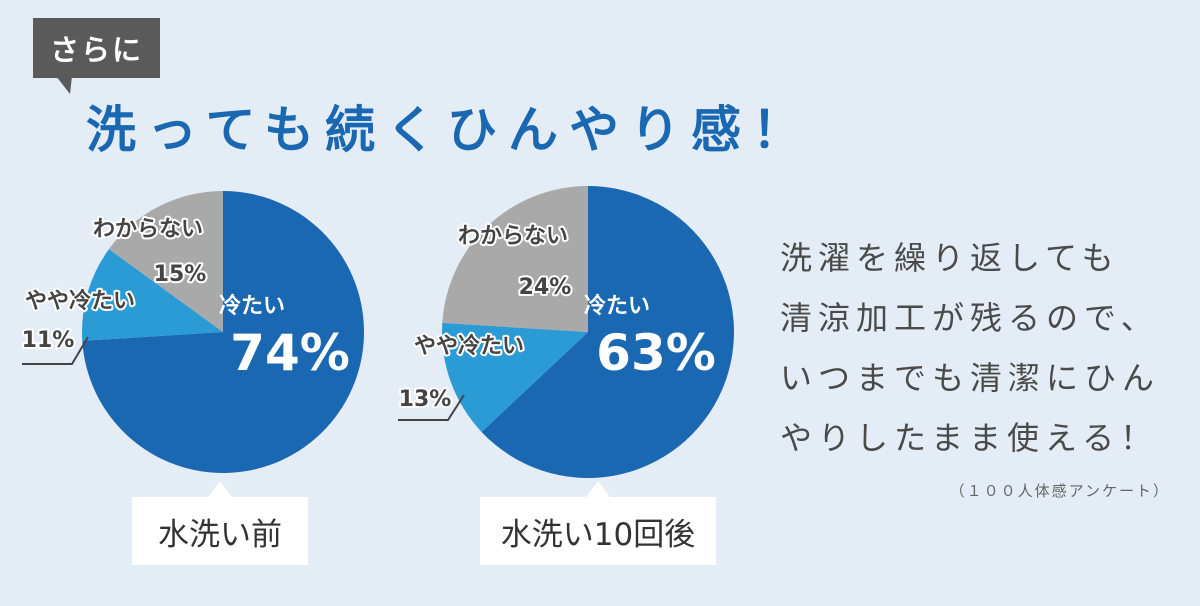 This screenshot has width=1200, height=606. What do you see at coordinates (1059, 491) in the screenshot?
I see `survey-note: （１００人体感アンケート）` at bounding box center [1059, 491].